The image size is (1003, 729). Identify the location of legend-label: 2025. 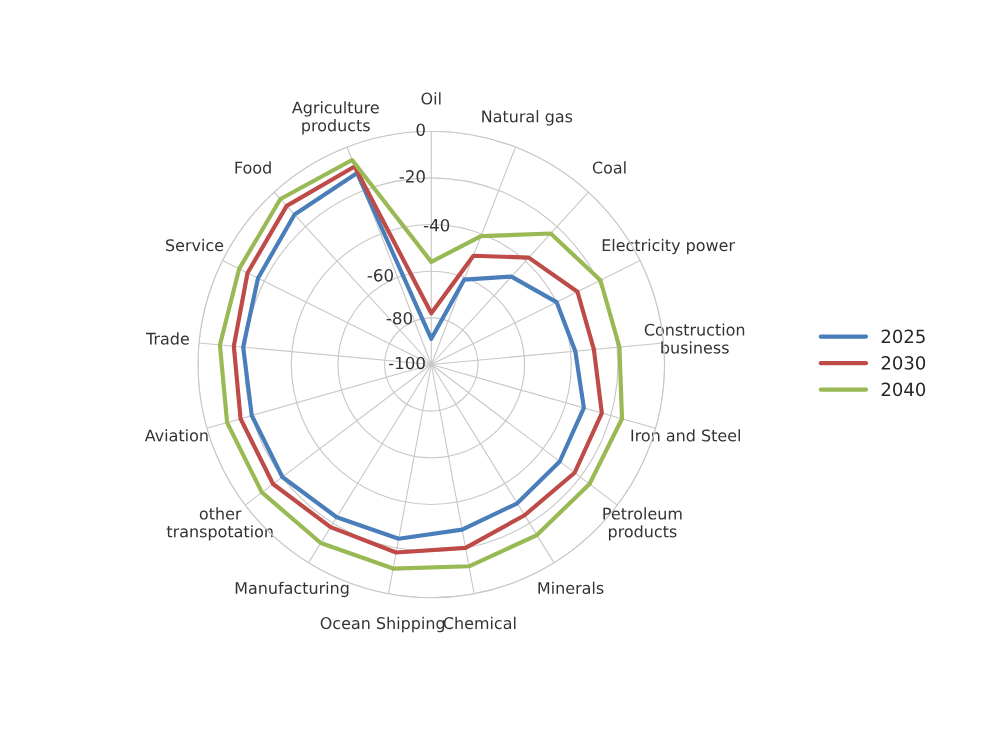
(903, 336).